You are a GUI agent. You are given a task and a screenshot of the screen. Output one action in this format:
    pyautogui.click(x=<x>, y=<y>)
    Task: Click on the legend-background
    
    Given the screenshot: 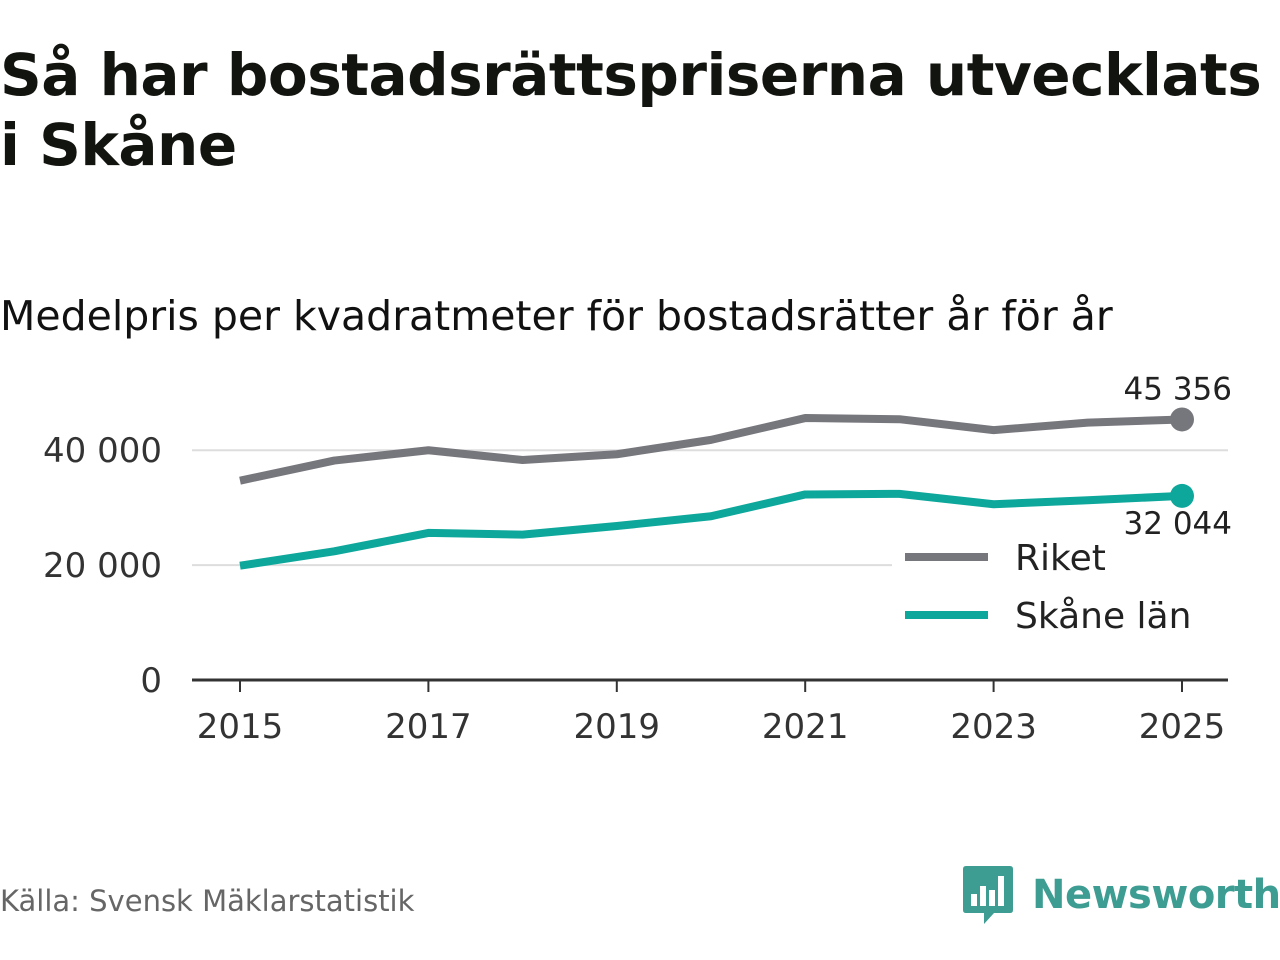 What is the action you would take?
    pyautogui.click(x=1060, y=592)
    